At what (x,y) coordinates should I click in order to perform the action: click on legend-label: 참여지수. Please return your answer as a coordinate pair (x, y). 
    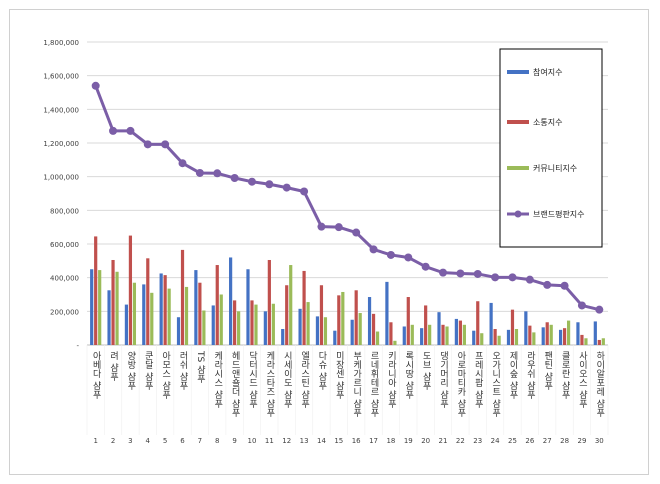
    Looking at the image, I should click on (547, 72).